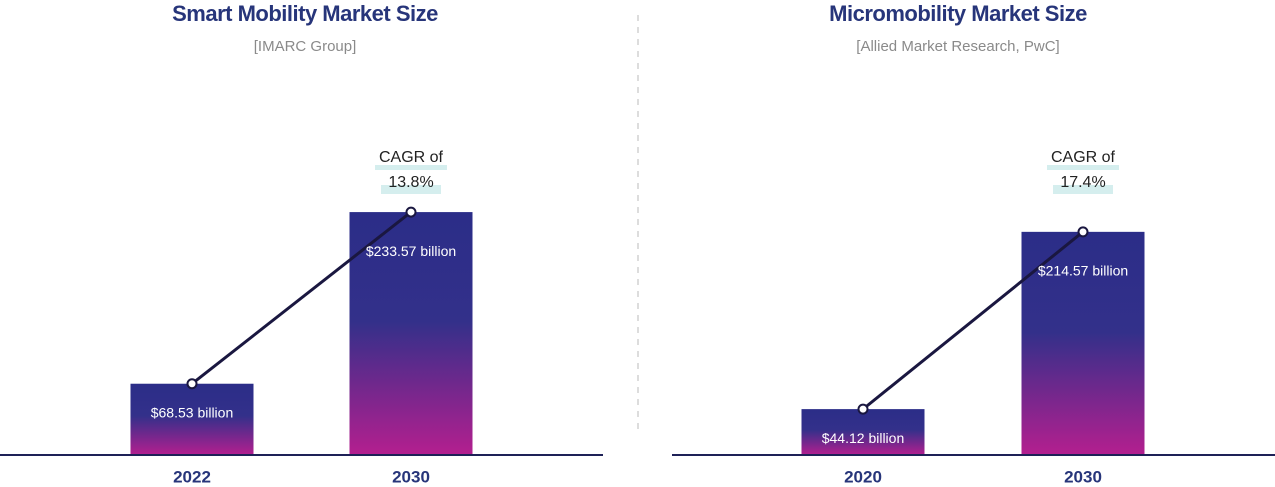  I want to click on chart-title: Smart Mobility Market Size, so click(305, 13).